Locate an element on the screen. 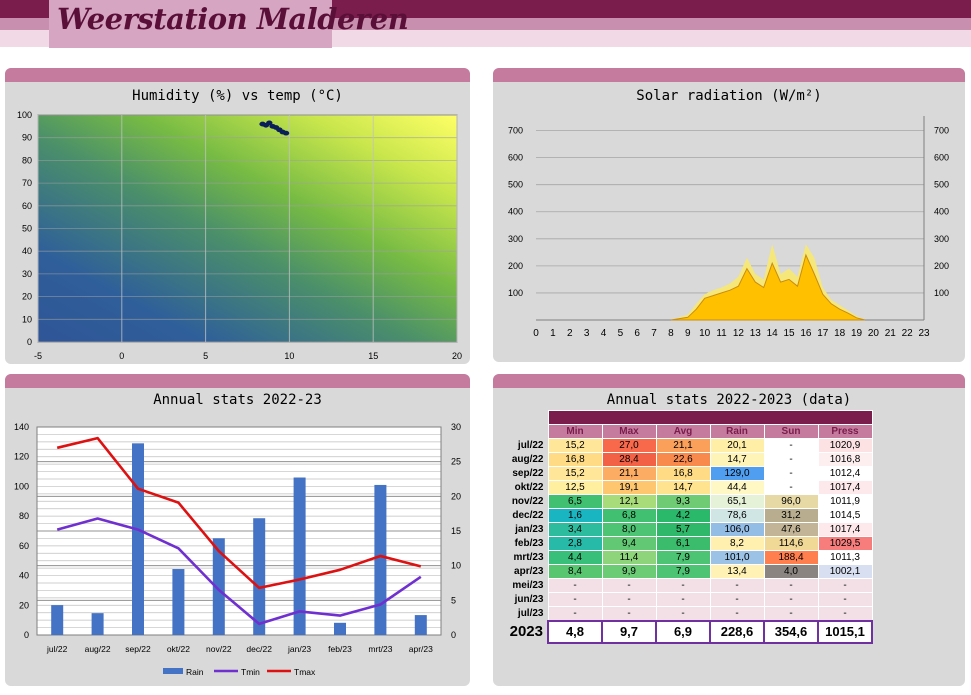  table-header-row: Min Max Avg Rain Sun Press is located at coordinates (684, 431).